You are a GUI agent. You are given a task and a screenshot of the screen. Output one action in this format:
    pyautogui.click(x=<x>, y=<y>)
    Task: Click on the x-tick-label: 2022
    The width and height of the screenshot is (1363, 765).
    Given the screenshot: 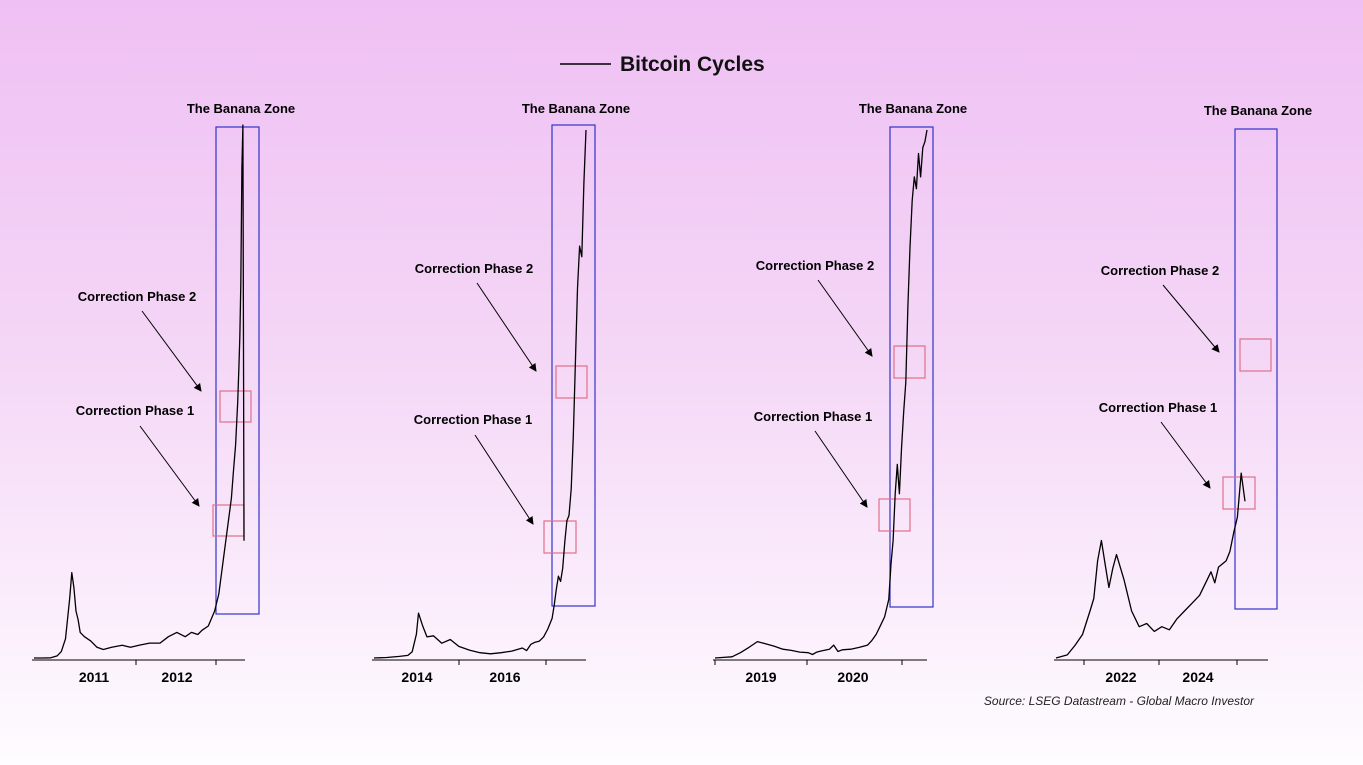 What is the action you would take?
    pyautogui.click(x=1120, y=677)
    